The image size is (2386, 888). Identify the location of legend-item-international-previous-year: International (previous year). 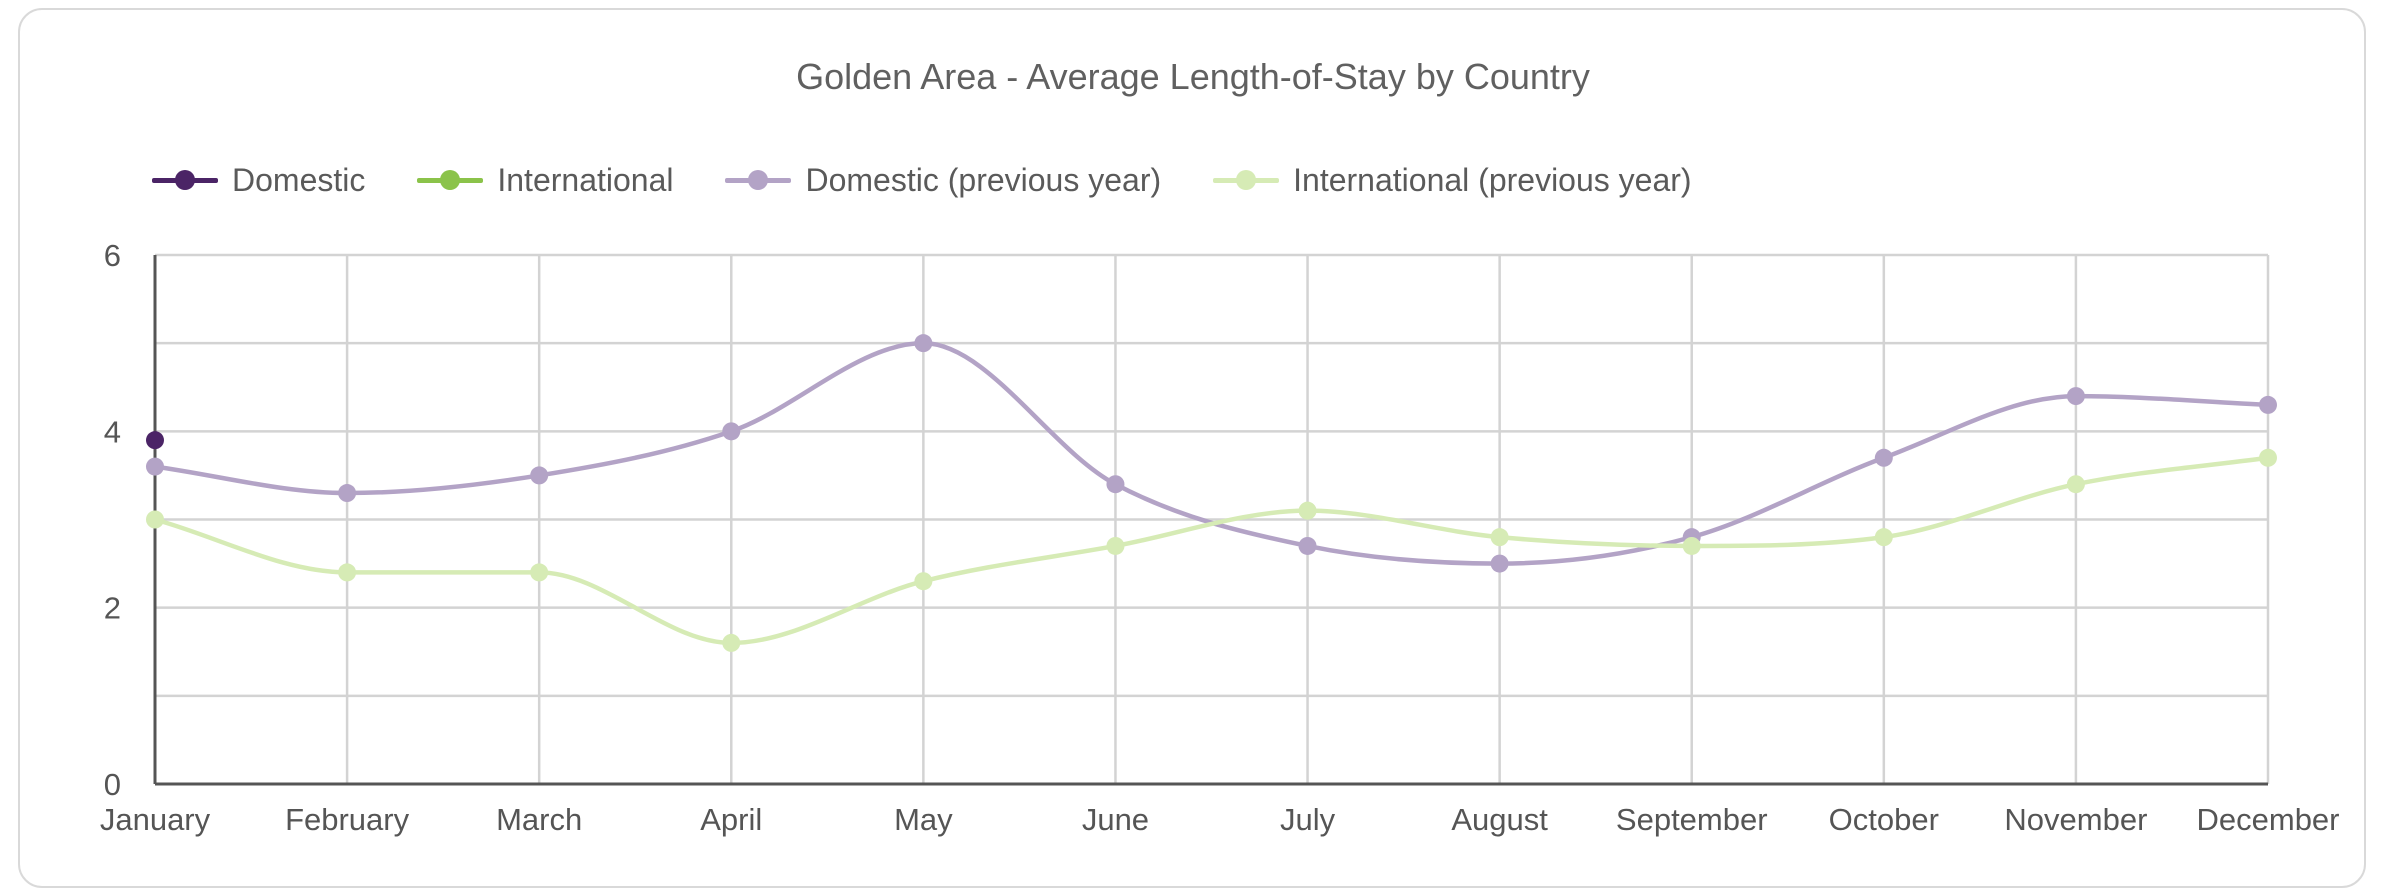
(1452, 180).